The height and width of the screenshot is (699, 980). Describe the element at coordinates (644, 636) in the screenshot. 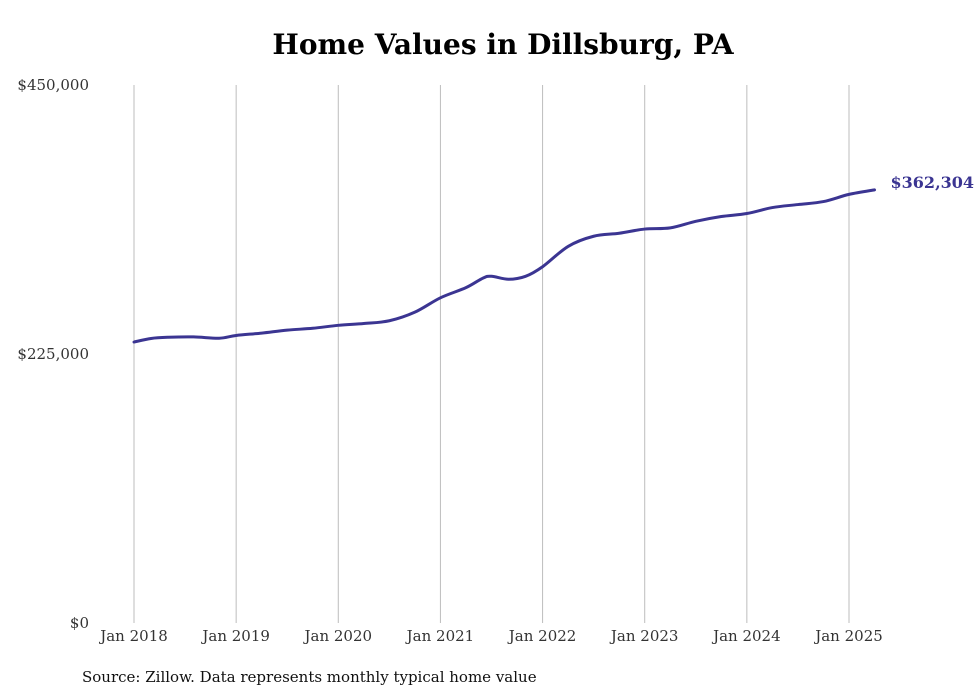

I see `x-tick-label: Jan 2023` at that location.